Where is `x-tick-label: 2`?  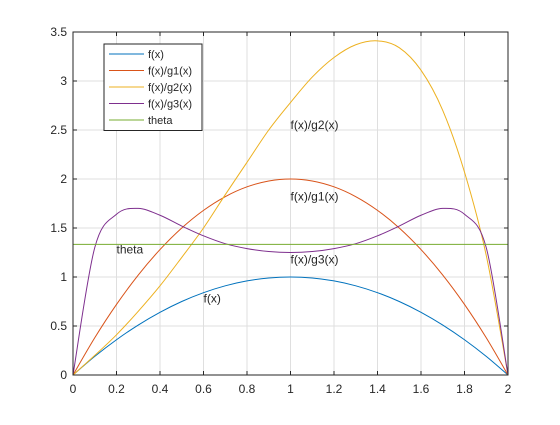 x-tick-label: 2 is located at coordinates (508, 389).